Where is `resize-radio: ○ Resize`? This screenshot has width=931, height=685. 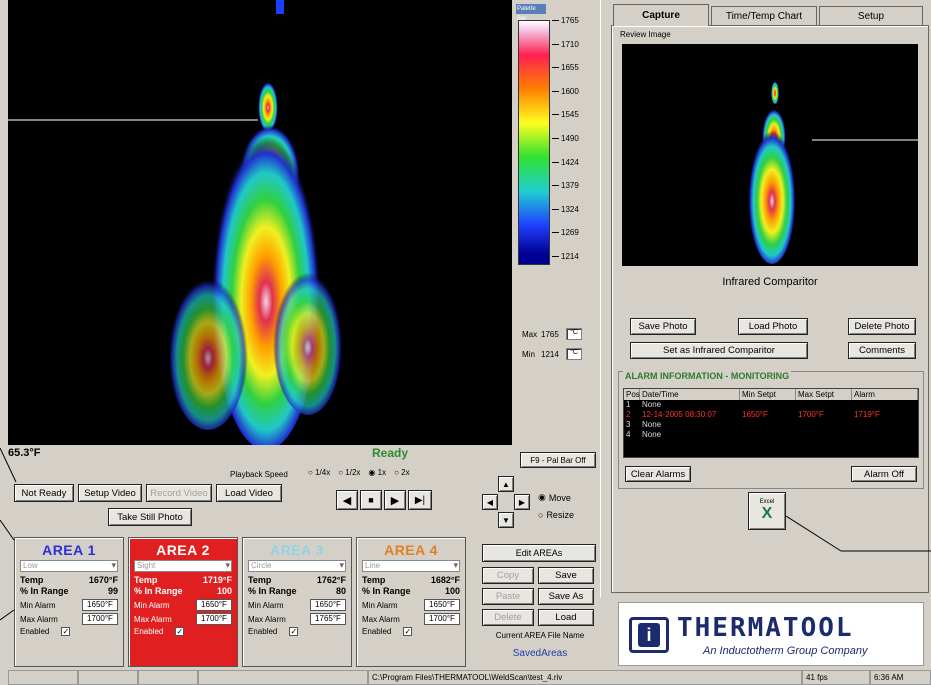
resize-radio: ○ Resize is located at coordinates (556, 515).